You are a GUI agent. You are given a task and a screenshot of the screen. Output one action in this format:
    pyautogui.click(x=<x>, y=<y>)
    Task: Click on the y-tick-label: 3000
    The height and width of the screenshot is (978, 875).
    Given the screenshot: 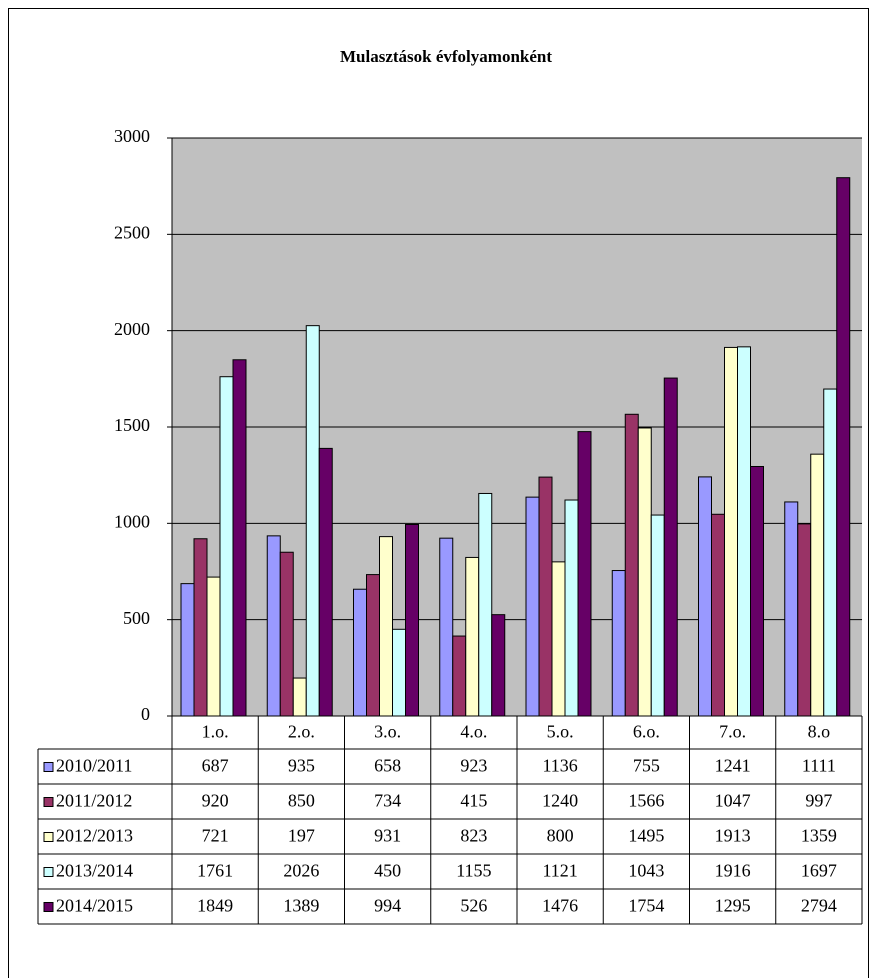 What is the action you would take?
    pyautogui.click(x=132, y=136)
    